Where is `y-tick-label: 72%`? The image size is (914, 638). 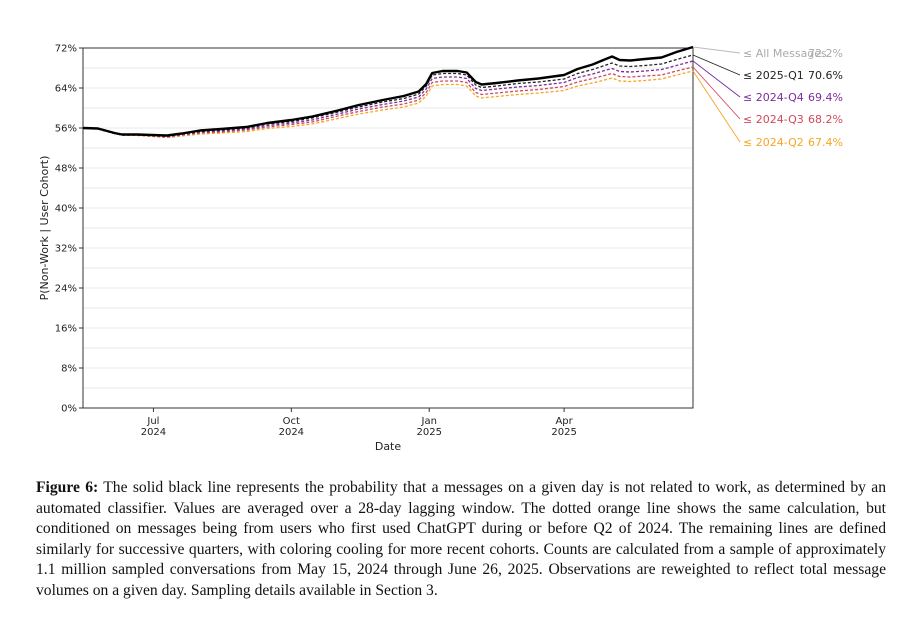 y-tick-label: 72% is located at coordinates (66, 49).